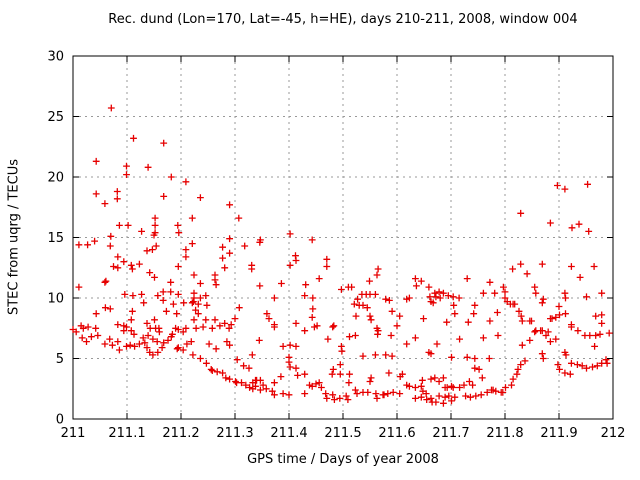 Image resolution: width=640 pixels, height=480 pixels. I want to click on x-tick-label: 211.9, so click(558, 433).